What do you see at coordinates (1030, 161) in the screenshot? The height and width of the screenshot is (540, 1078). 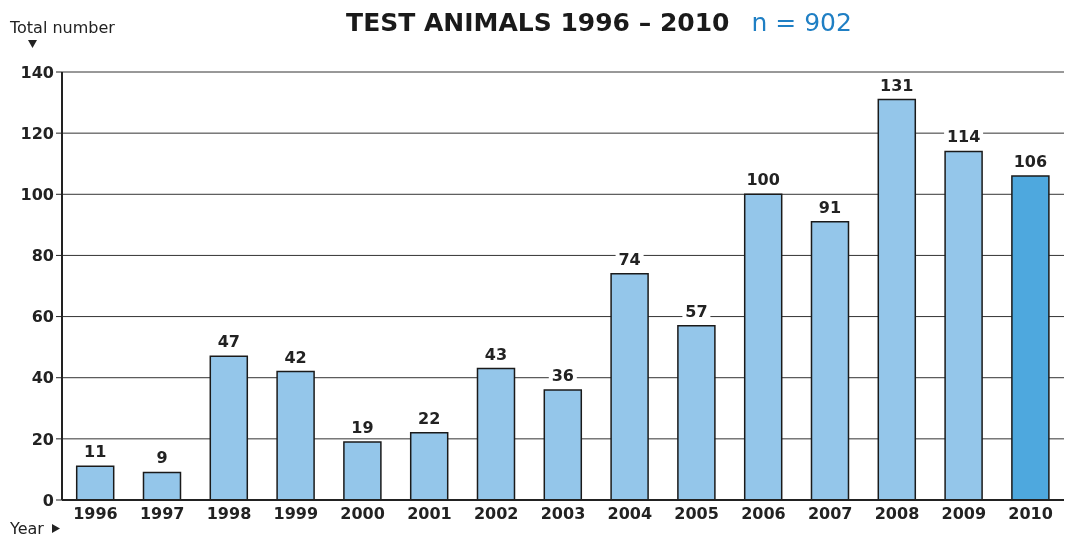 I see `data-label: 106` at bounding box center [1030, 161].